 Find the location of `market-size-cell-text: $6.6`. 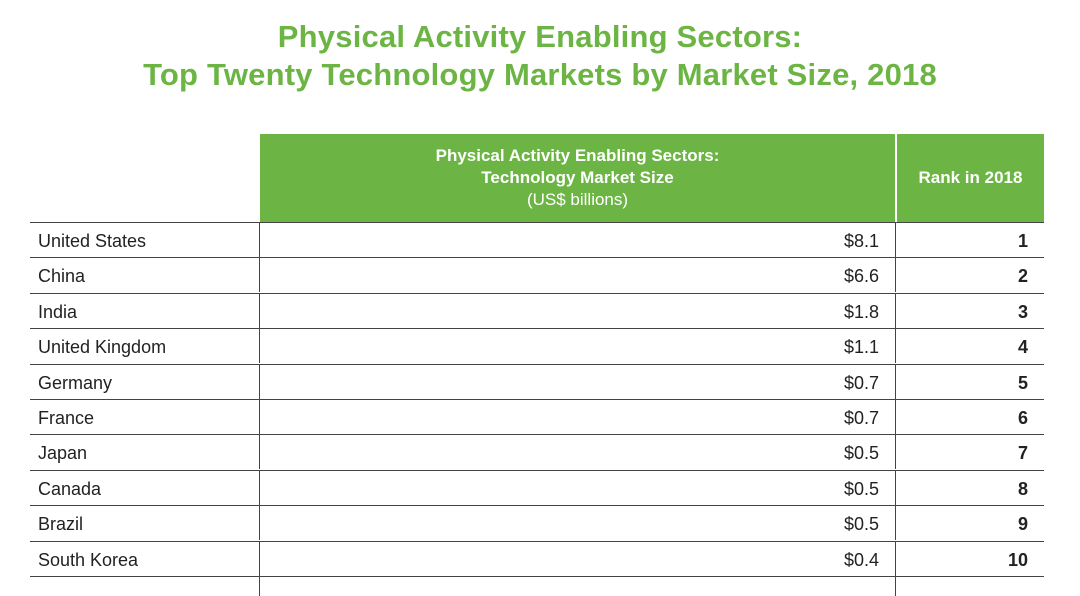

market-size-cell-text: $6.6 is located at coordinates (861, 276).